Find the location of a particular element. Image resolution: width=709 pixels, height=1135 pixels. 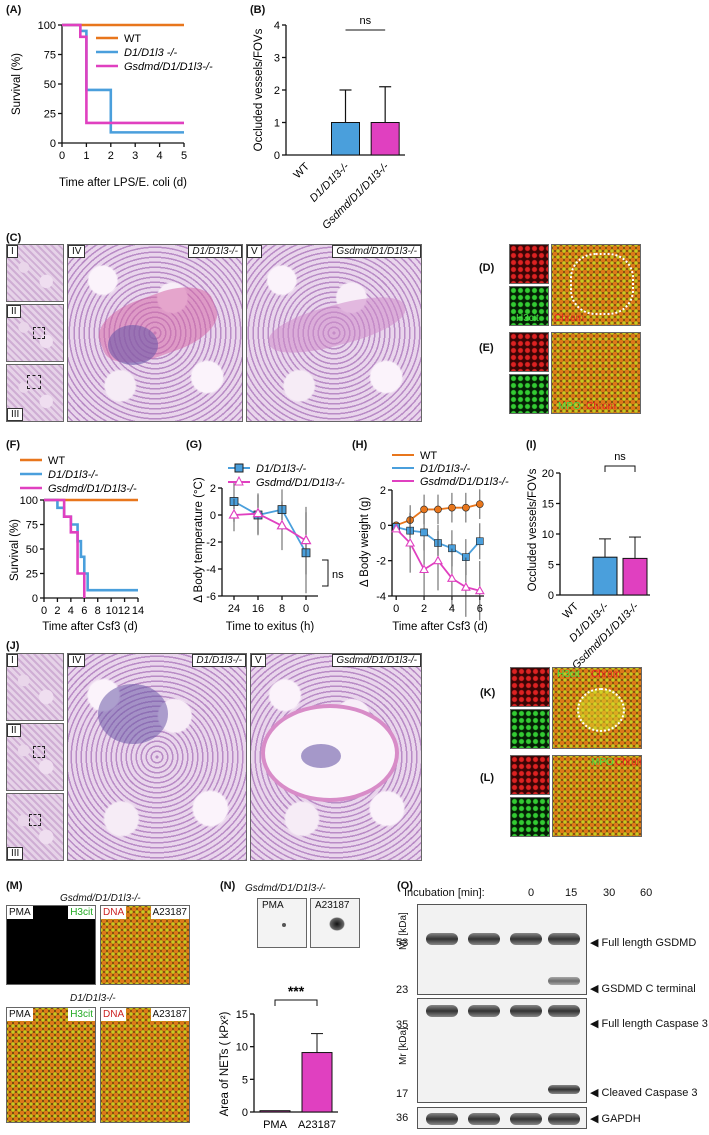

chart-b-sig-label: ns is located at coordinates (366, 21).